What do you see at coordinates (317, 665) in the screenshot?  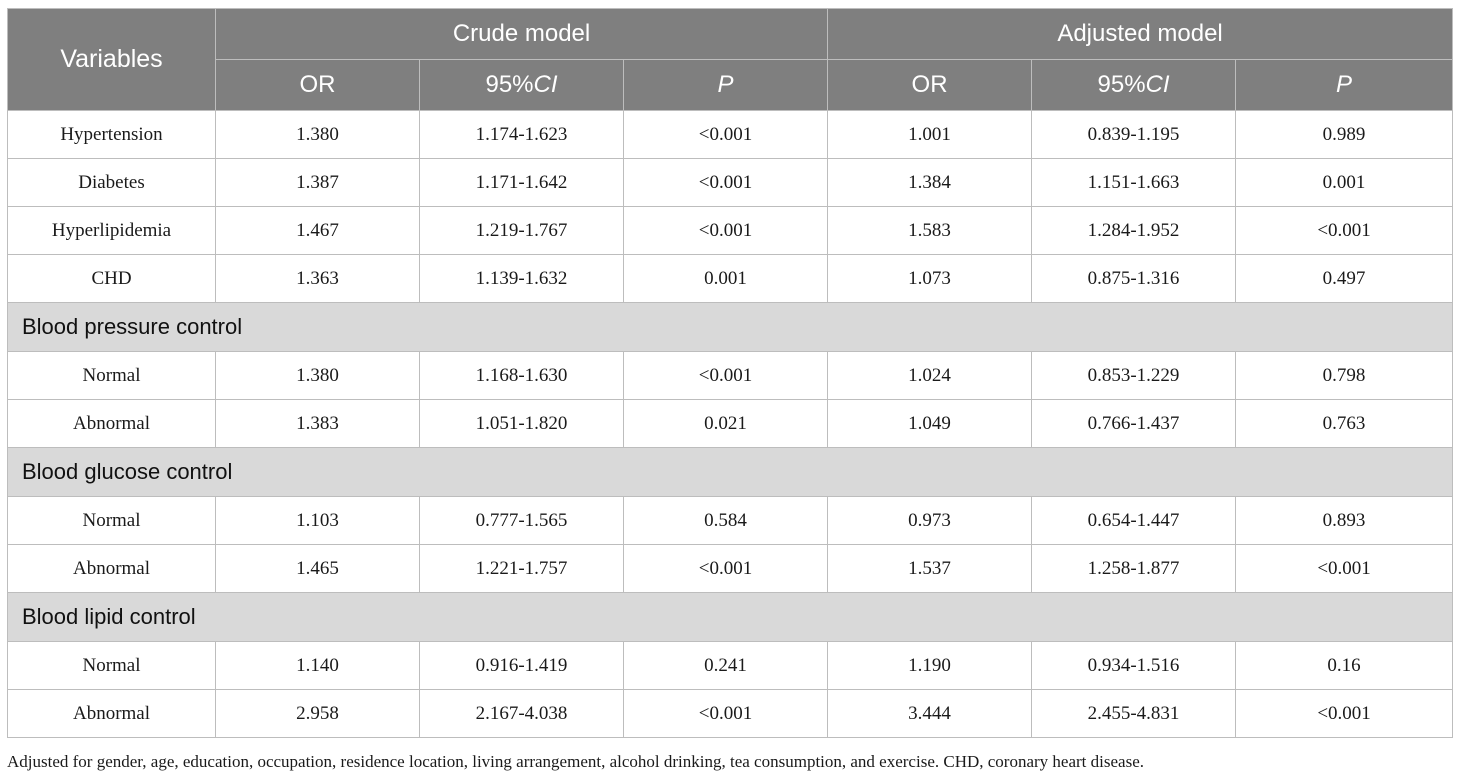 I see `crude-or-cell: 1.140` at bounding box center [317, 665].